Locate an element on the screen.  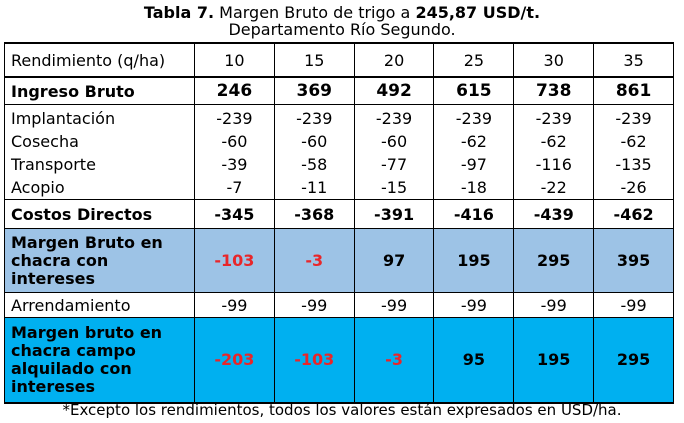
header-cell: 30 is located at coordinates (554, 60).